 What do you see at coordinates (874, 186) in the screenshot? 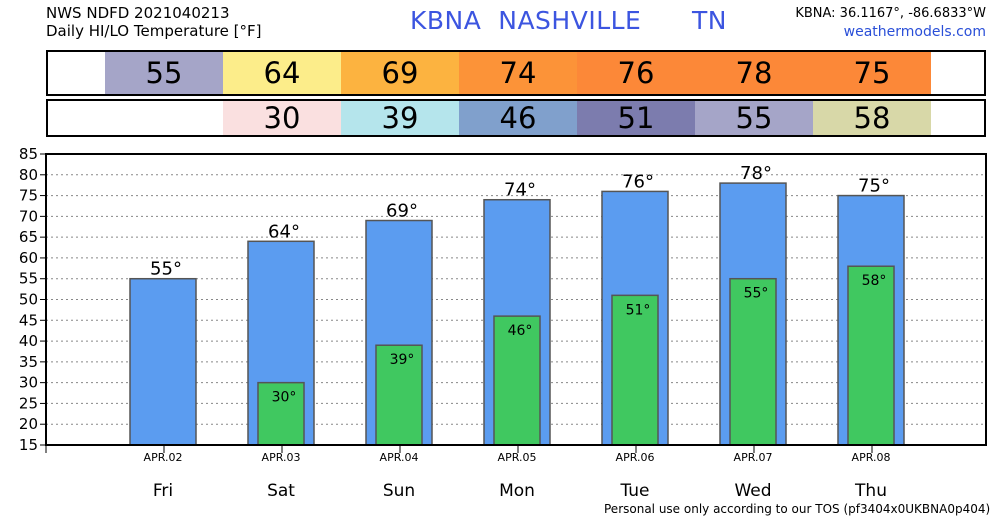
I see `high-bar-label: 75°` at bounding box center [874, 186].